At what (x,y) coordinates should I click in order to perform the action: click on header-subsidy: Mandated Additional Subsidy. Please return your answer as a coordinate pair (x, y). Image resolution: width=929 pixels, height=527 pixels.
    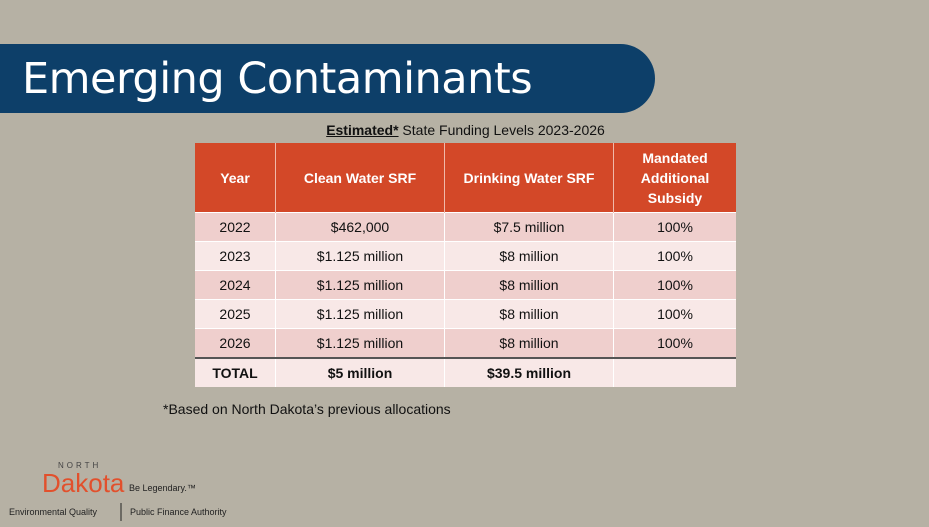
    Looking at the image, I should click on (674, 178).